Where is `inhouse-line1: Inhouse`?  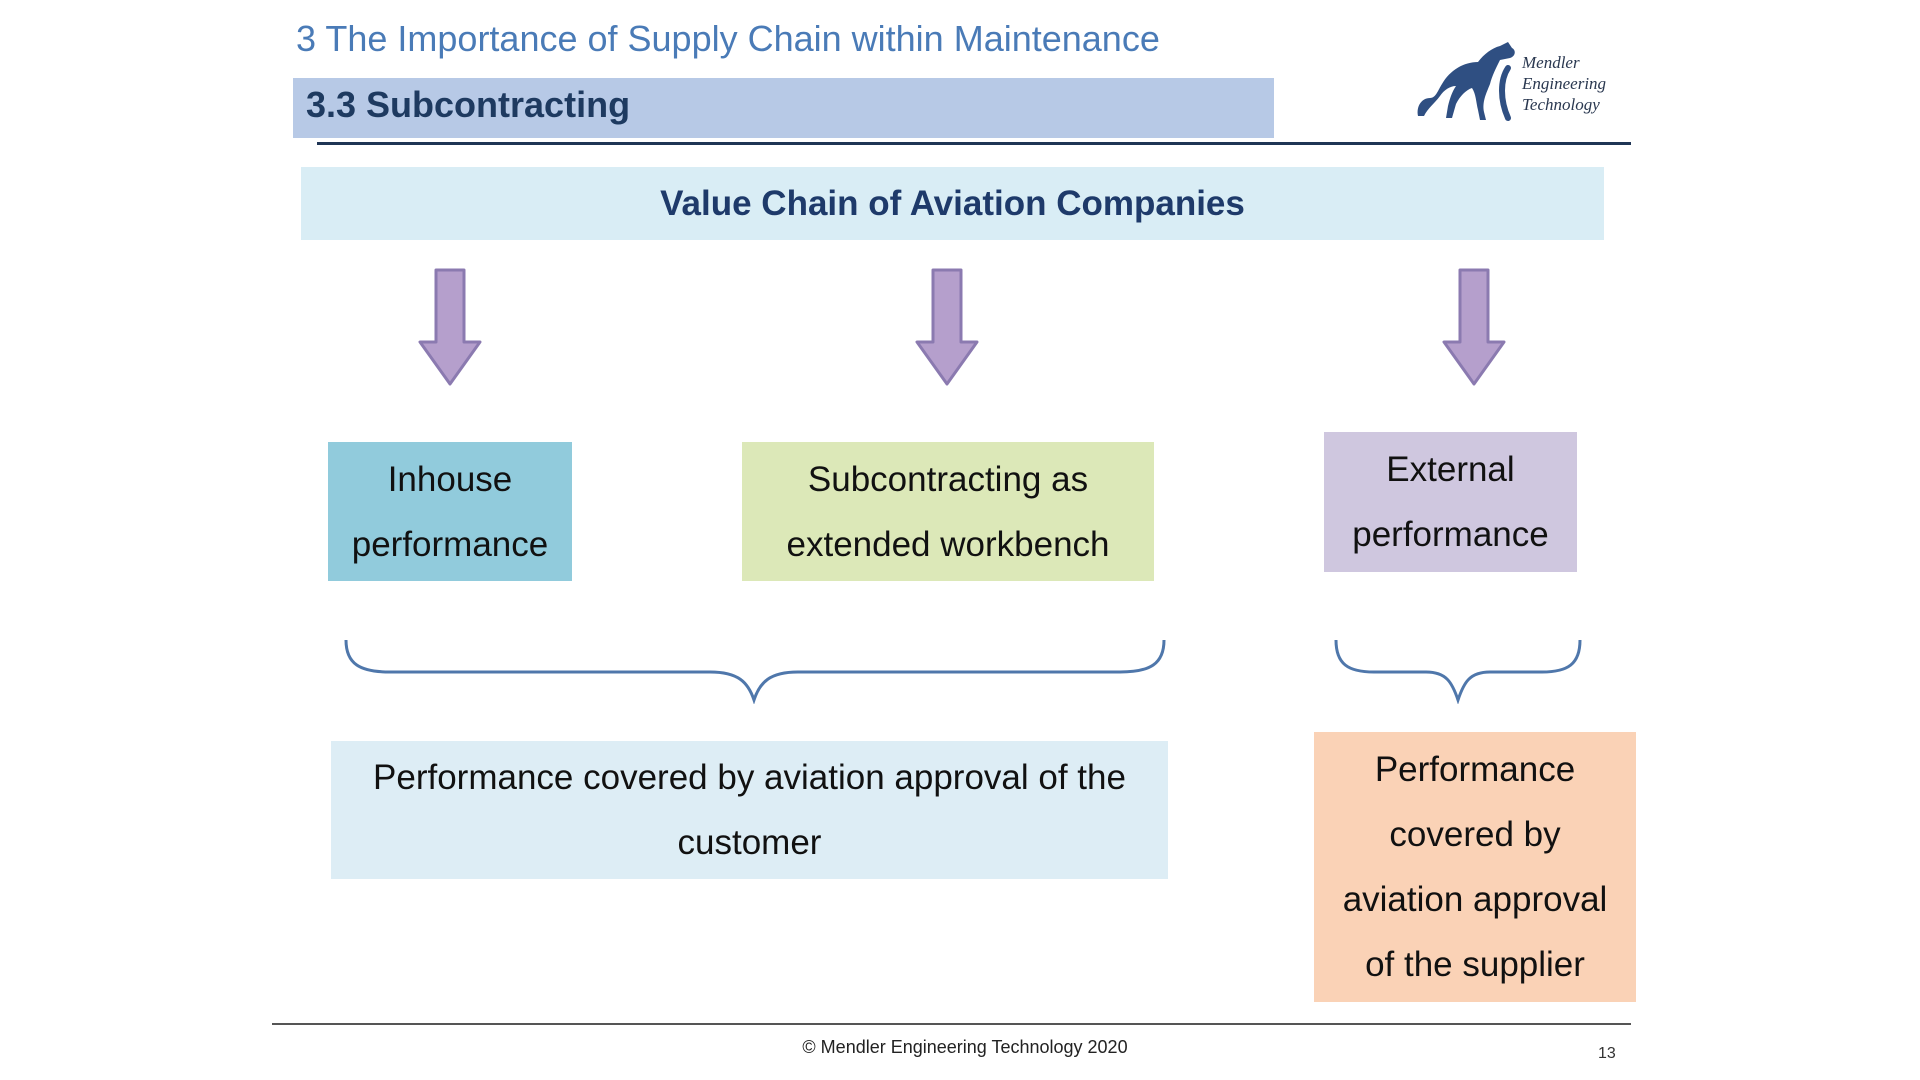 inhouse-line1: Inhouse is located at coordinates (450, 479).